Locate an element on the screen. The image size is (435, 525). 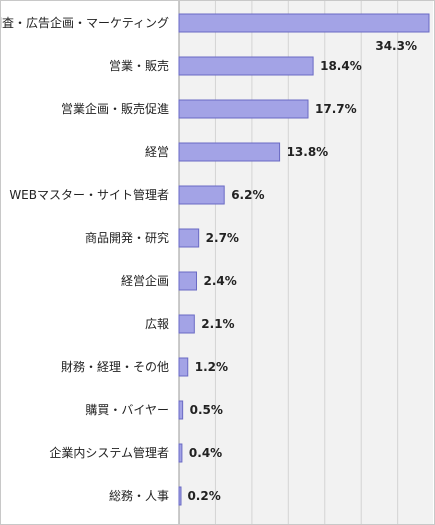
category-label: 経営 is located at coordinates (157, 152).